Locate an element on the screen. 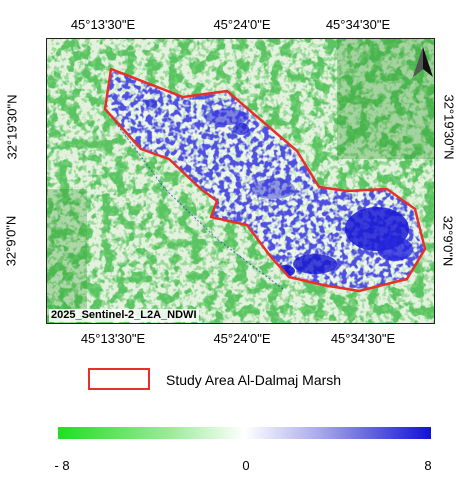  farmland-w is located at coordinates (67, 256).